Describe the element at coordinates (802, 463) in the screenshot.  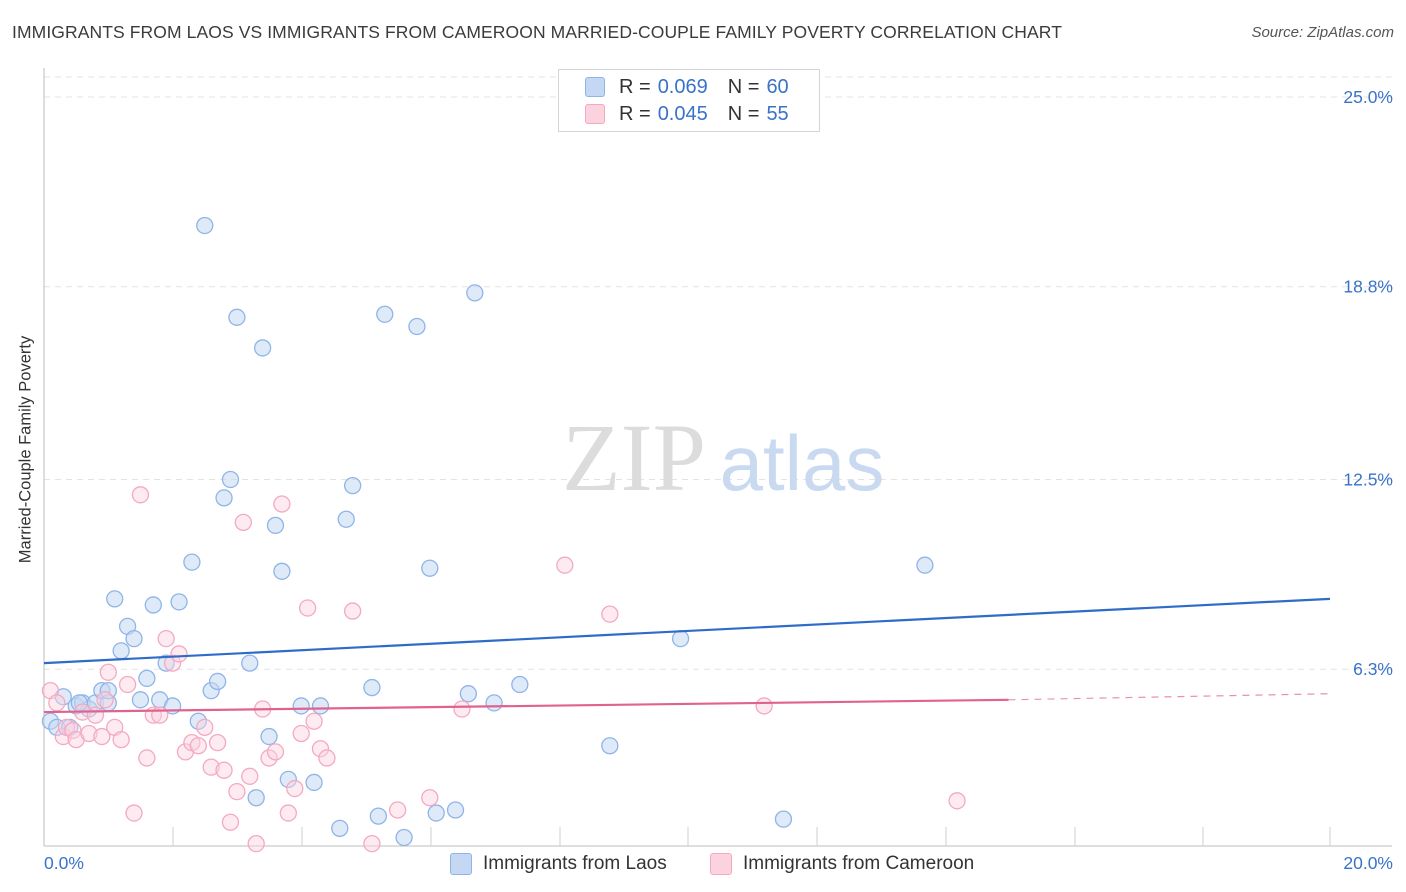
I see `watermark-atlas: atlas` at that location.